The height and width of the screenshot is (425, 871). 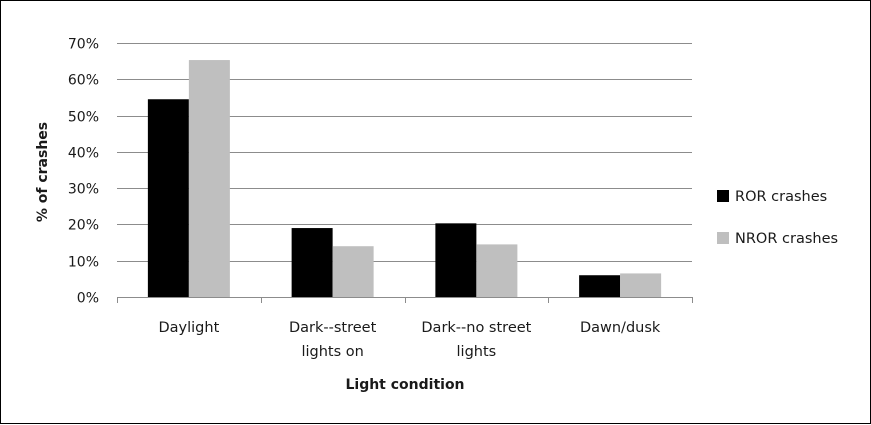 I want to click on legend-label: ROR crashes, so click(x=781, y=197).